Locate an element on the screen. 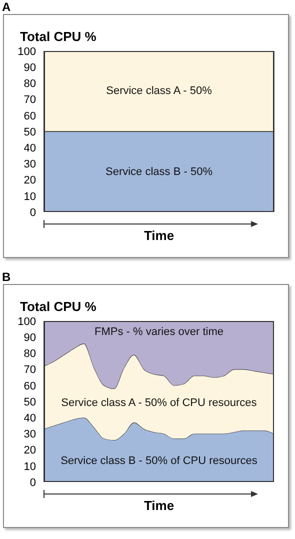 The image size is (295, 539). series-label: Service class B - 50% of CPU resources is located at coordinates (159, 461).